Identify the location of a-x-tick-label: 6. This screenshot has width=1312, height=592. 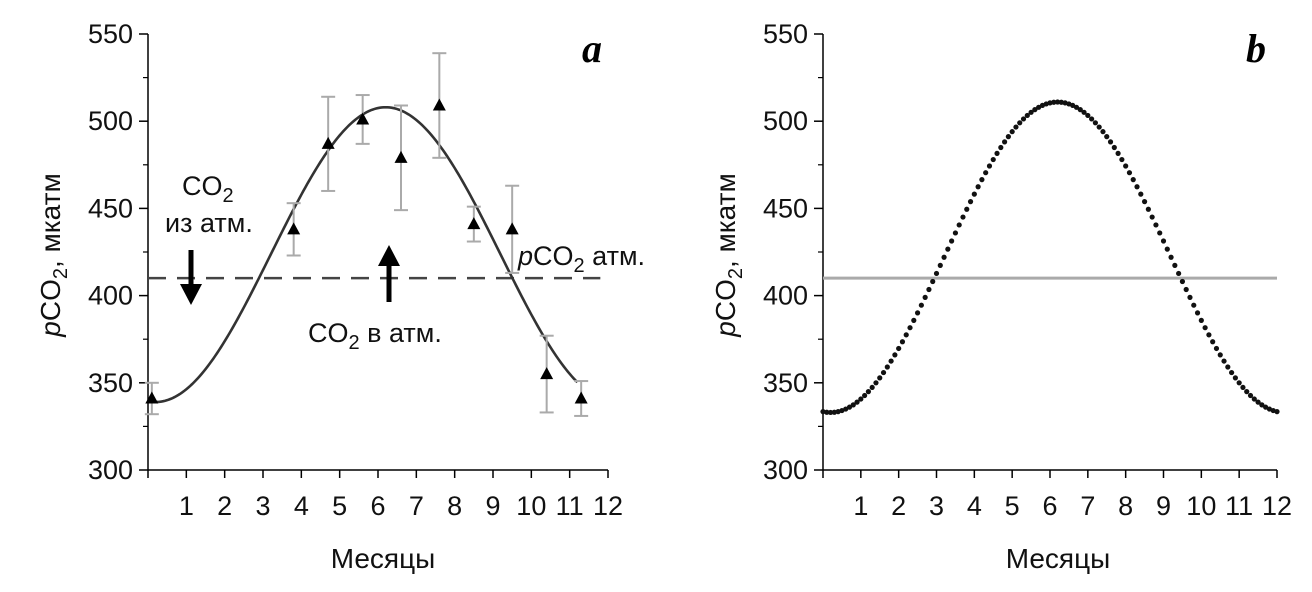
(377, 506).